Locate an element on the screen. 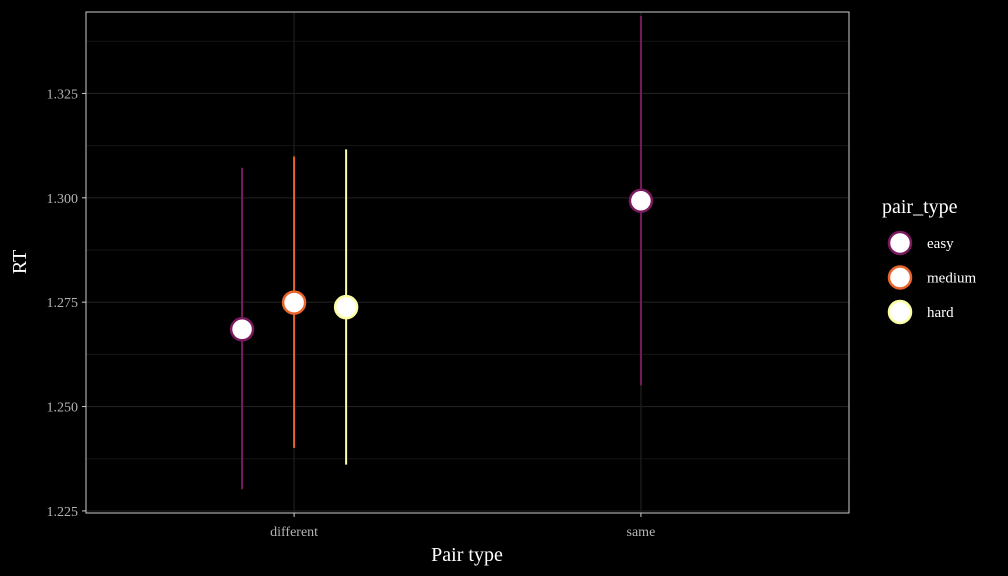  legend-key-easy is located at coordinates (900, 243).